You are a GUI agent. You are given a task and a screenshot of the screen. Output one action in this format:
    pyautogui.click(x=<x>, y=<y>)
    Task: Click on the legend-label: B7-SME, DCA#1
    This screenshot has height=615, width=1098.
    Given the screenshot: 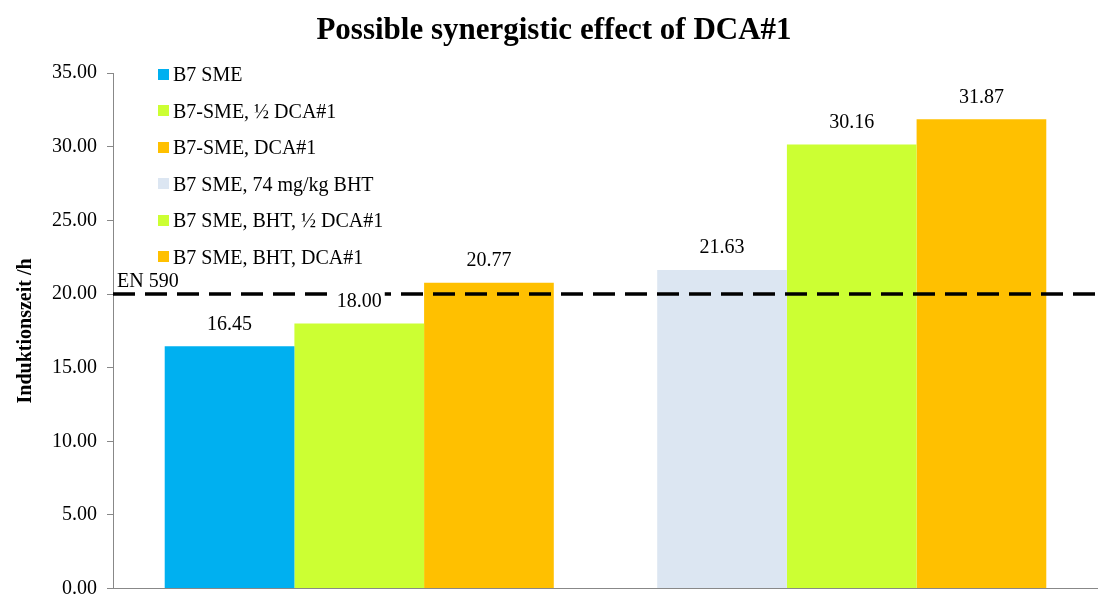 What is the action you would take?
    pyautogui.click(x=245, y=147)
    